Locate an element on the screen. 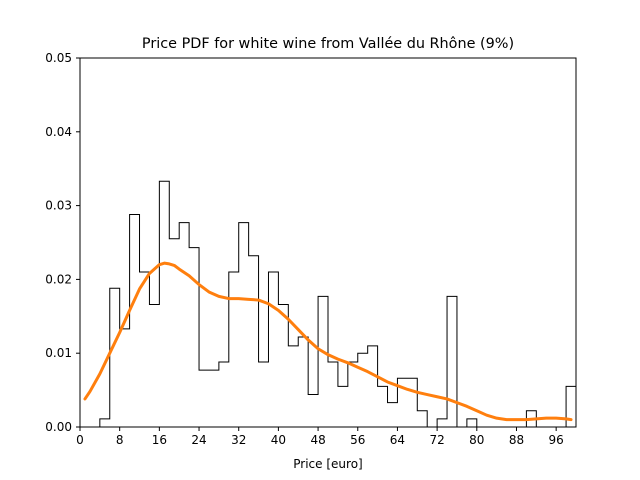 The image size is (640, 480). y-tick-label: 0.03 is located at coordinates (58, 206).